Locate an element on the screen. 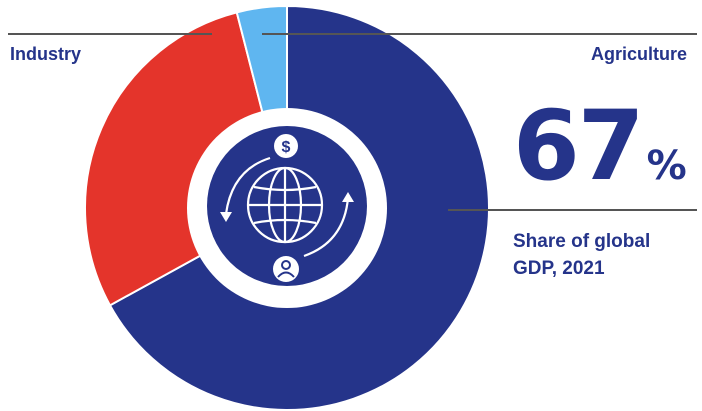 Image resolution: width=702 pixels, height=411 pixels. share-caption-line1: Share of global is located at coordinates (582, 241).